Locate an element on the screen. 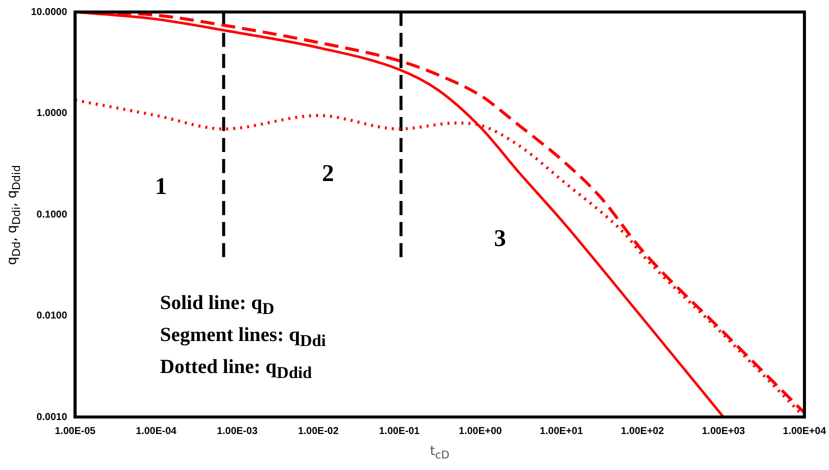 The image size is (829, 470). x-tick-label: 1.00E-05 is located at coordinates (75, 431).